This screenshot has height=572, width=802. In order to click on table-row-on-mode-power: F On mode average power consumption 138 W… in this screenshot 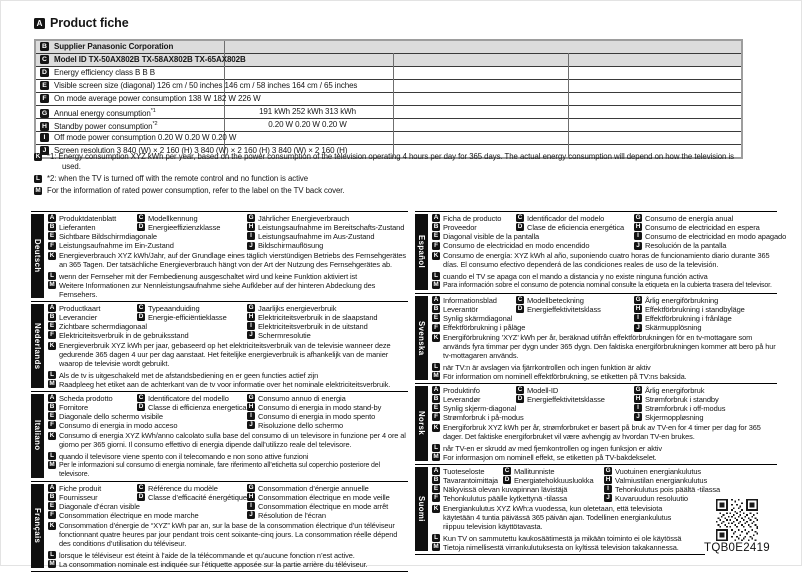, I will do `click(388, 99)`.